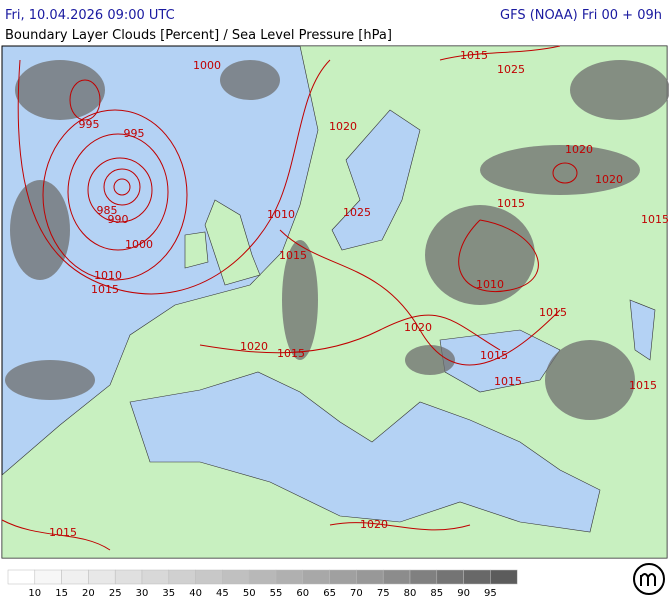  Describe the element at coordinates (34, 593) in the screenshot. I see `legend-label: 10` at that location.